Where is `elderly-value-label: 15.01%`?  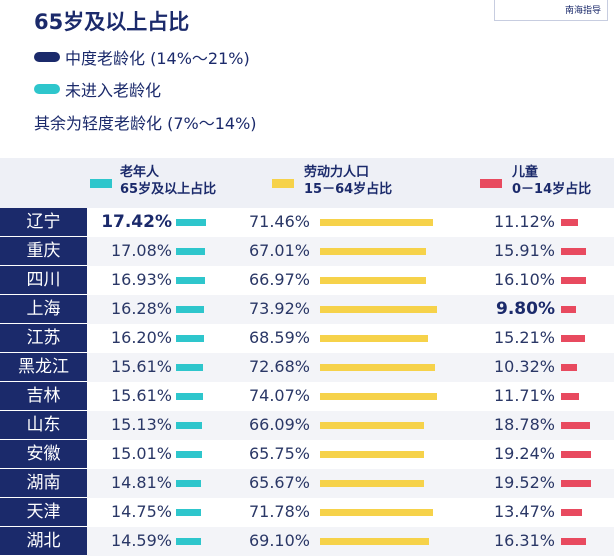
elderly-value-label: 15.01% is located at coordinates (141, 453).